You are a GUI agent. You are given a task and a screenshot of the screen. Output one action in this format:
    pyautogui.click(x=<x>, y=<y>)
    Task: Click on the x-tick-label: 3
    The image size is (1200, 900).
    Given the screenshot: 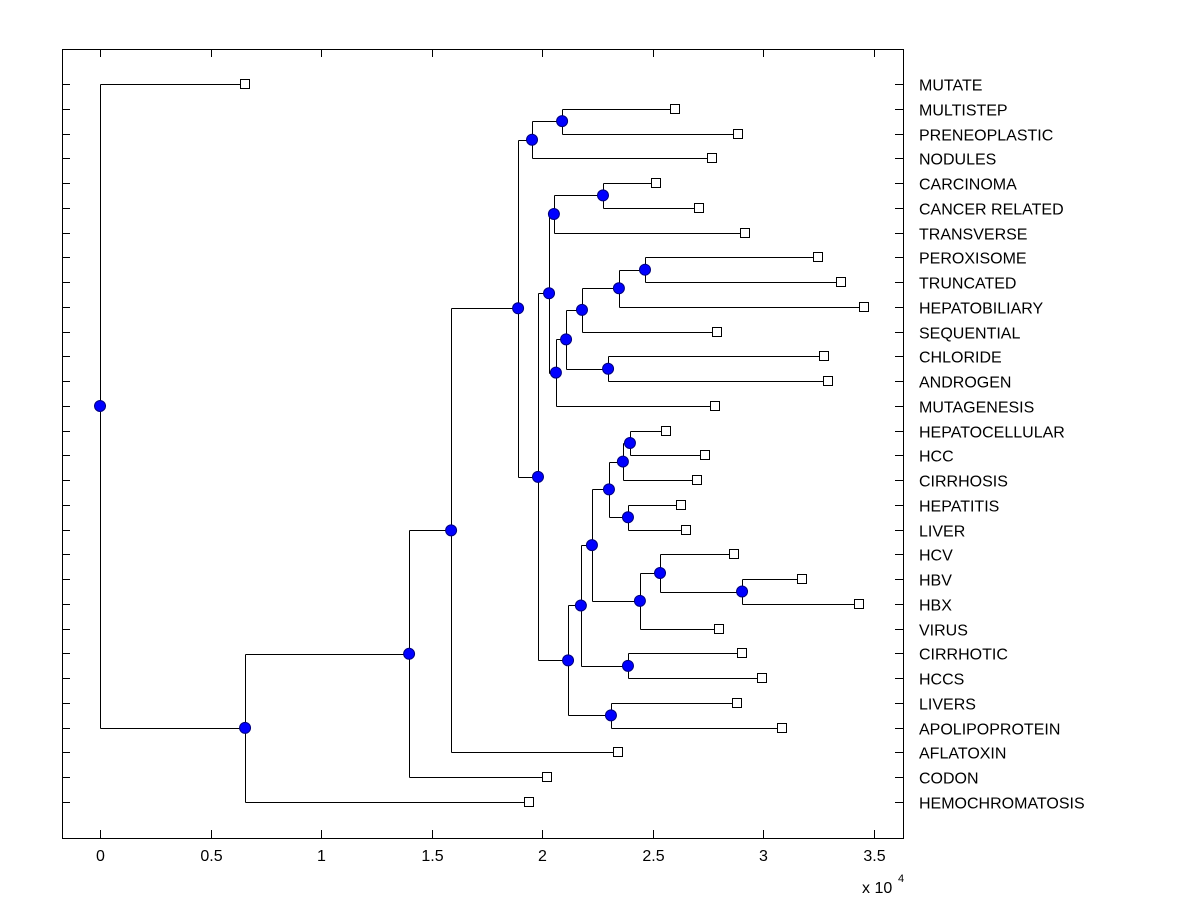 What is the action you would take?
    pyautogui.click(x=763, y=856)
    